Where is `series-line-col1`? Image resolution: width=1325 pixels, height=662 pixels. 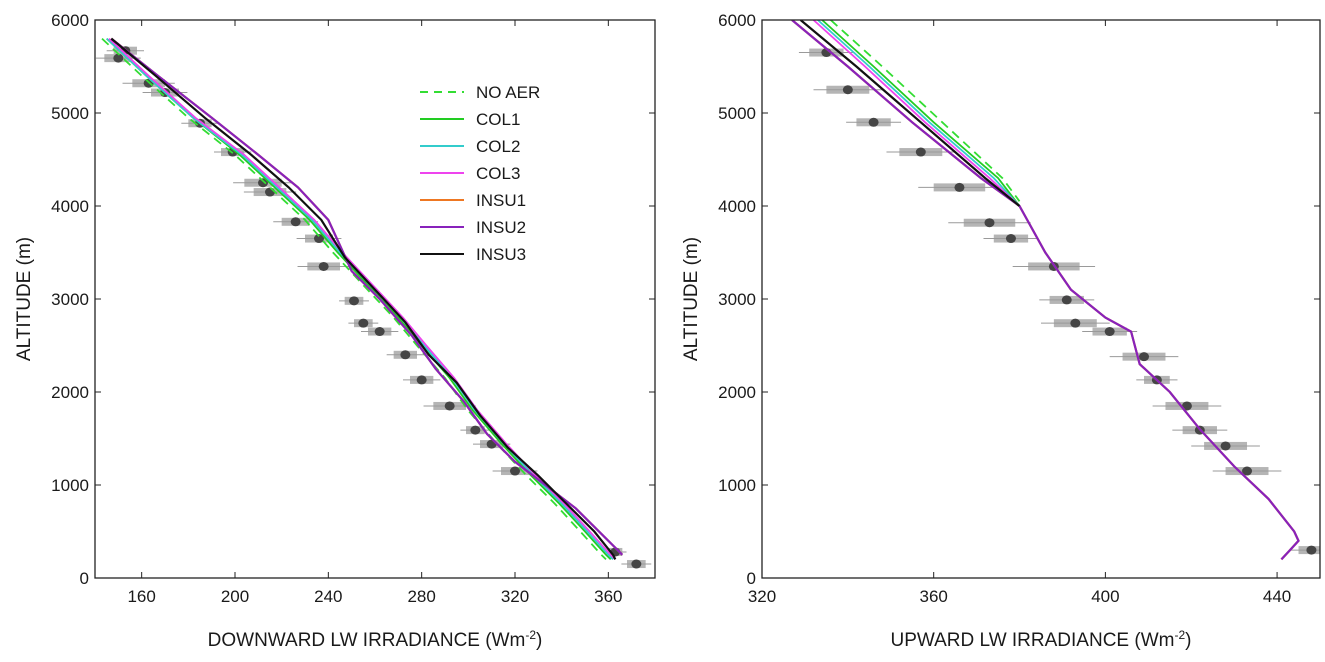 series-line-col1 is located at coordinates (921, 113).